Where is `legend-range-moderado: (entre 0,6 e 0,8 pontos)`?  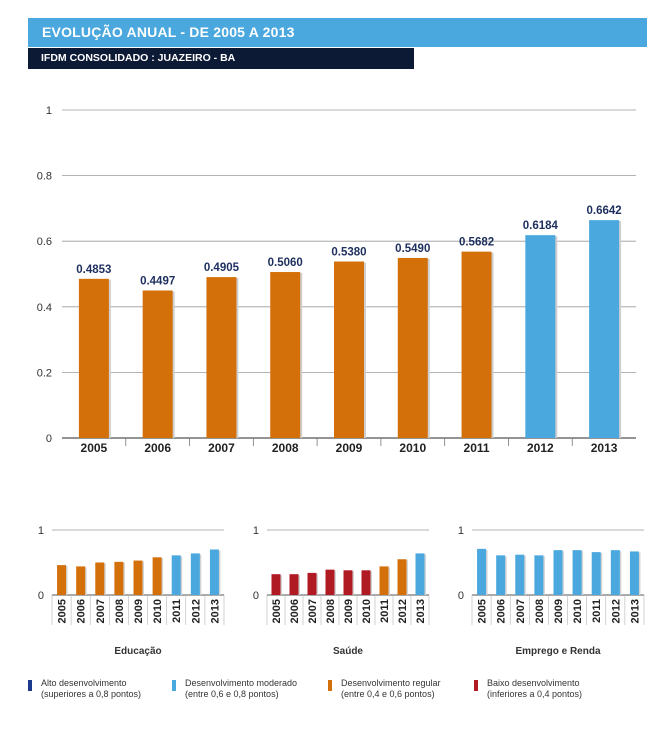 legend-range-moderado: (entre 0,6 e 0,8 pontos) is located at coordinates (232, 694).